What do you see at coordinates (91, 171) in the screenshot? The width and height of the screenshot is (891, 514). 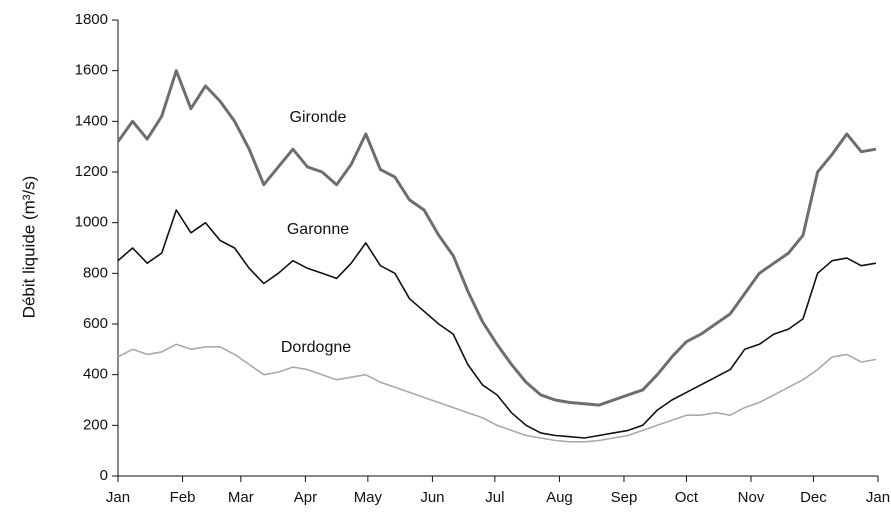 I see `y-tick-label: 1200` at bounding box center [91, 171].